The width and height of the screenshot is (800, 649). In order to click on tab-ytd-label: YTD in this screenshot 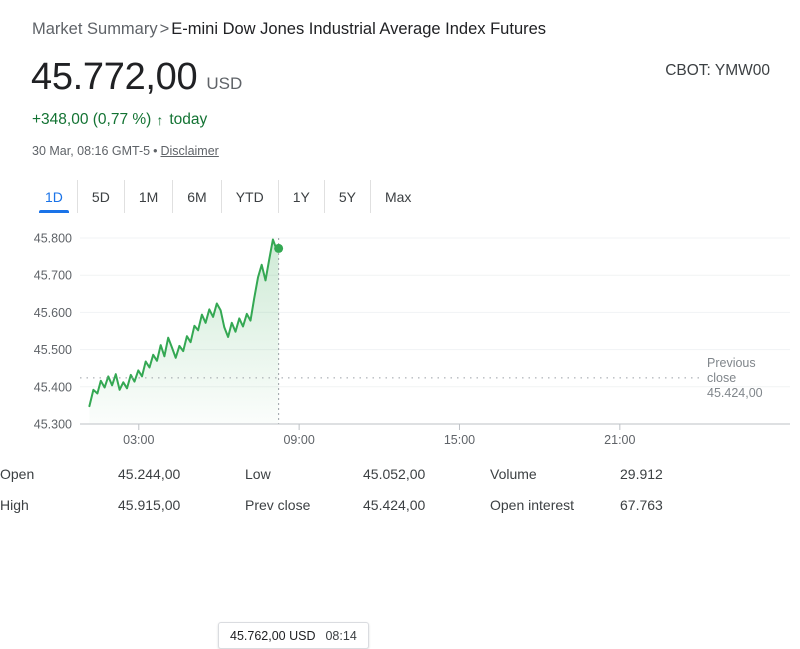, I will do `click(249, 196)`.